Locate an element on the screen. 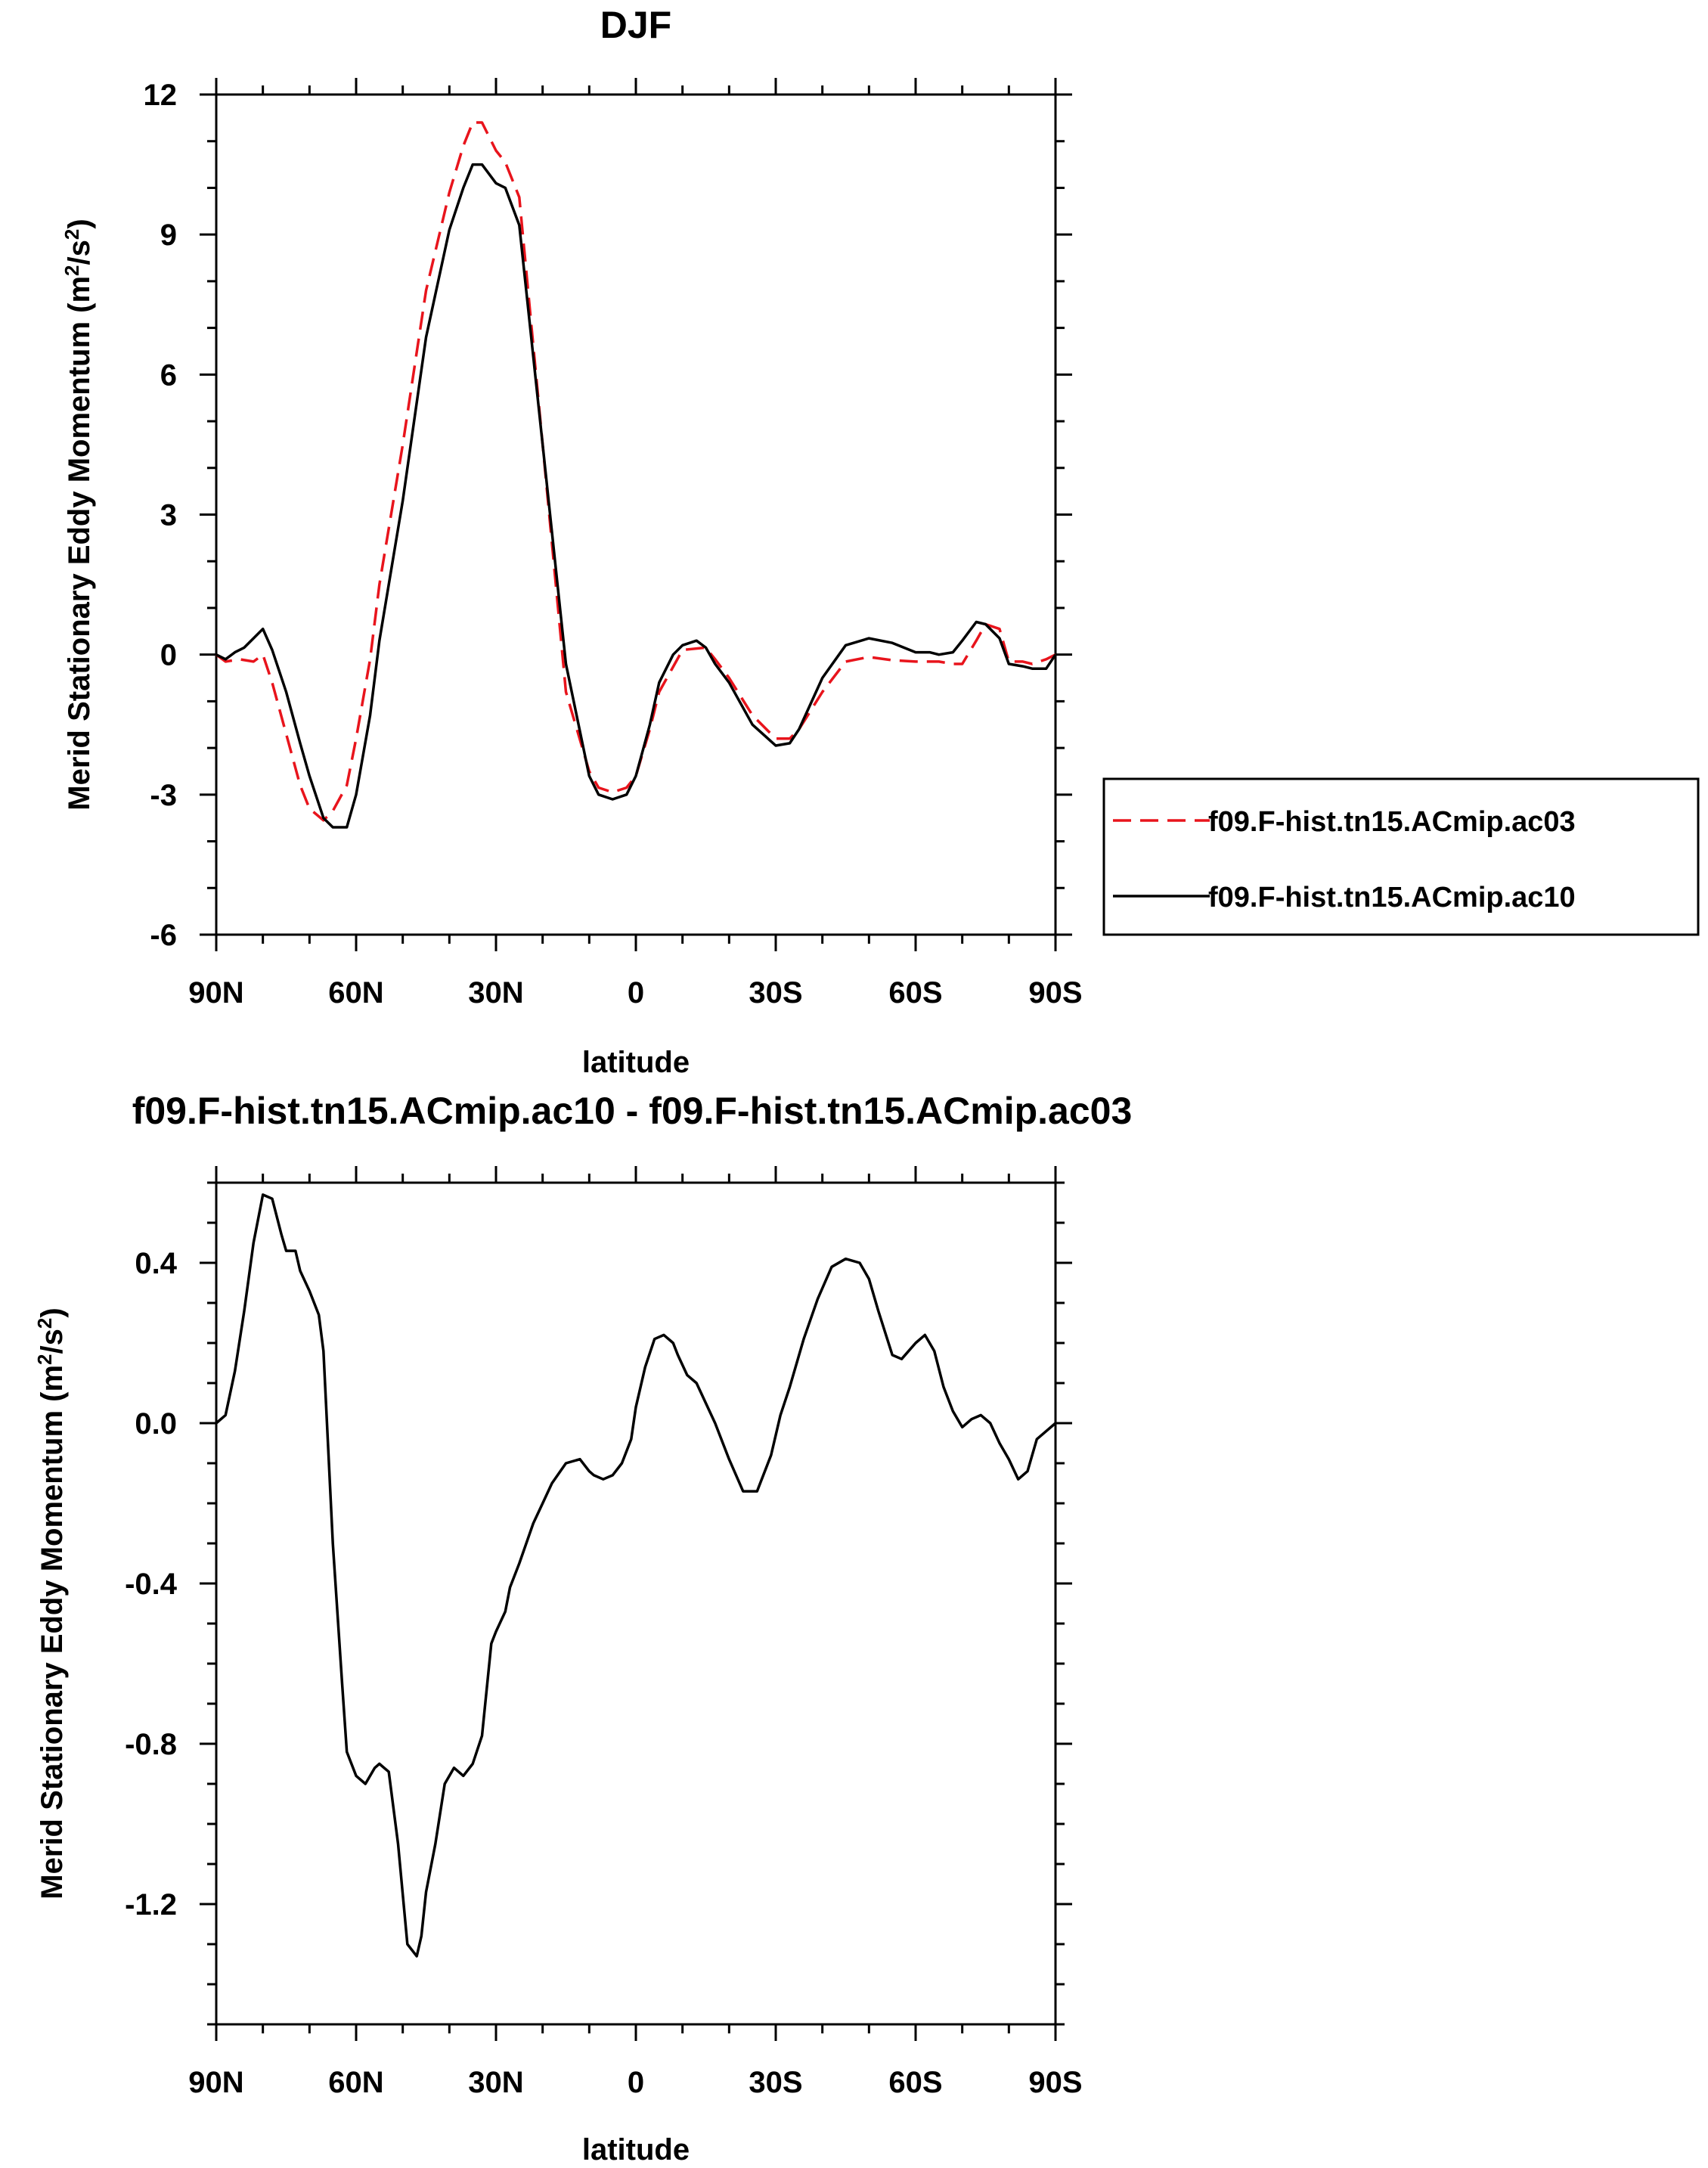  y-tick-label: 12 is located at coordinates (161, 95).